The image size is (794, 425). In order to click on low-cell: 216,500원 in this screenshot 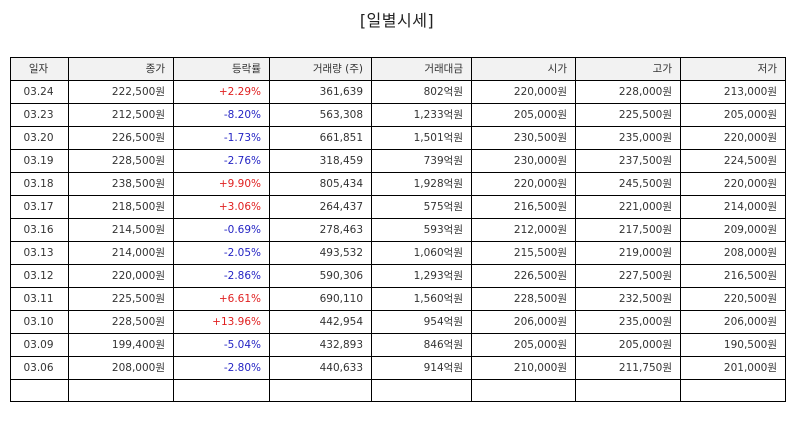, I will do `click(733, 276)`.